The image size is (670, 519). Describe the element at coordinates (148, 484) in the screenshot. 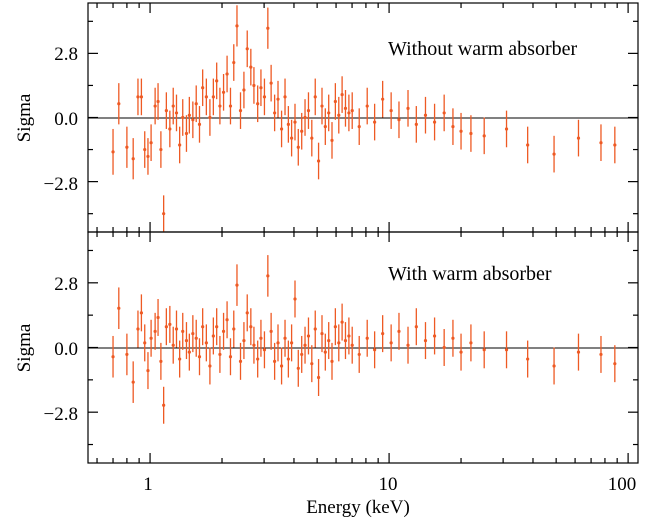

I see `x-tick-label: 1` at that location.